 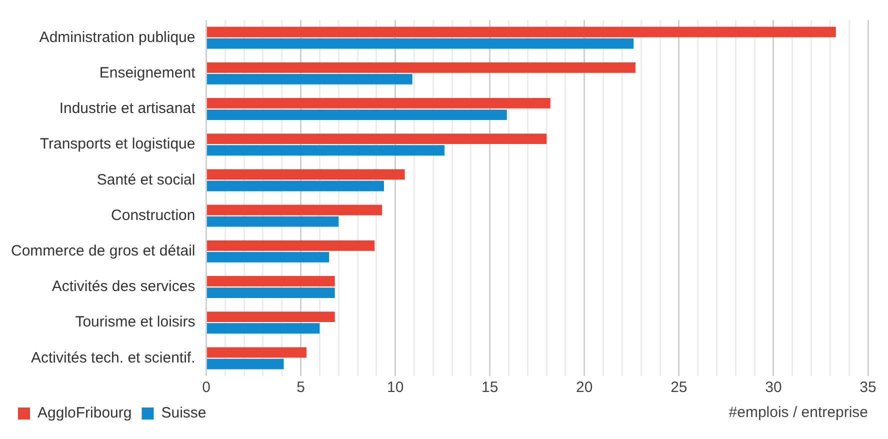 I want to click on x-tick-label: 20, so click(x=584, y=387).